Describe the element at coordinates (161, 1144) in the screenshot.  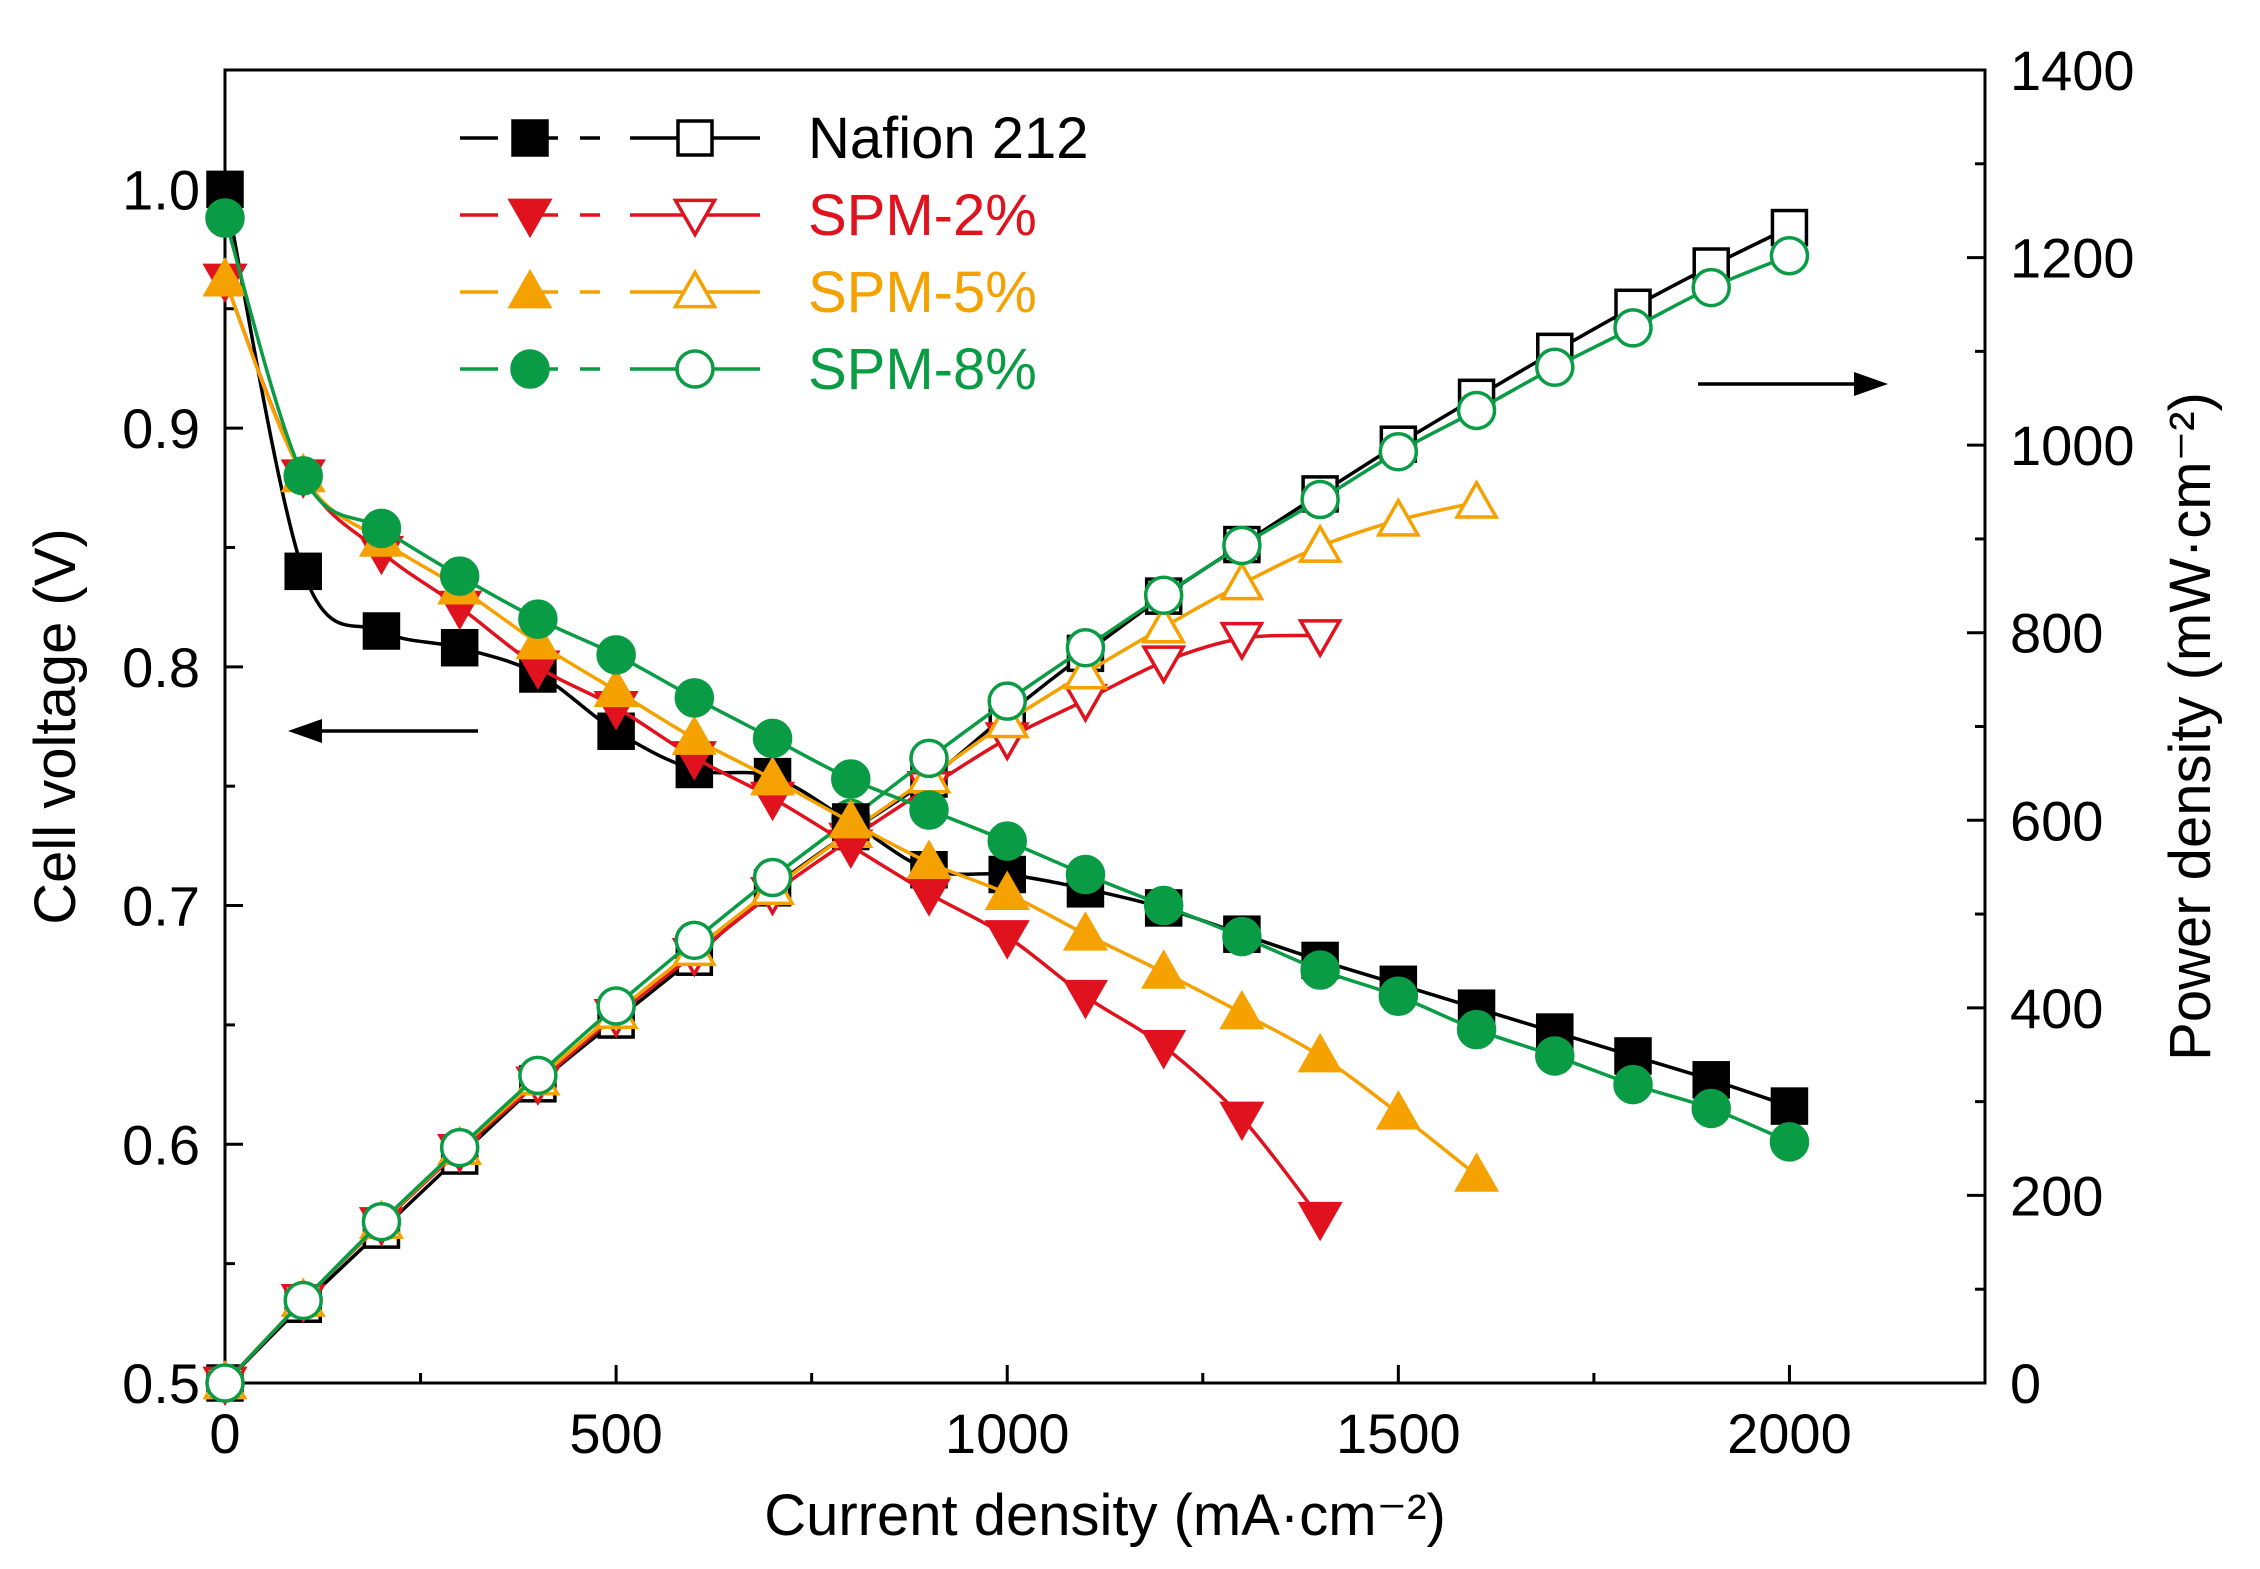
I see `y-left-tick-label: 0.6` at that location.